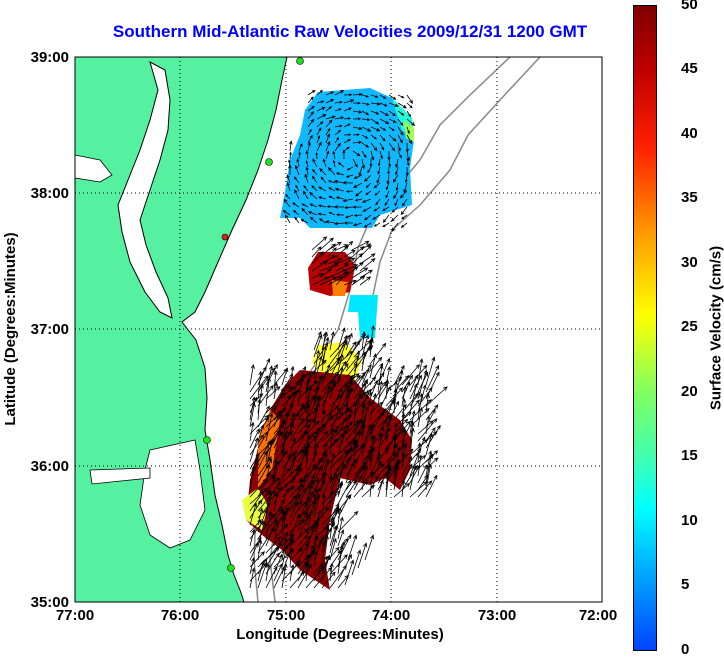 This screenshot has width=724, height=659. I want to click on x-tick-label: 77:00, so click(75, 615).